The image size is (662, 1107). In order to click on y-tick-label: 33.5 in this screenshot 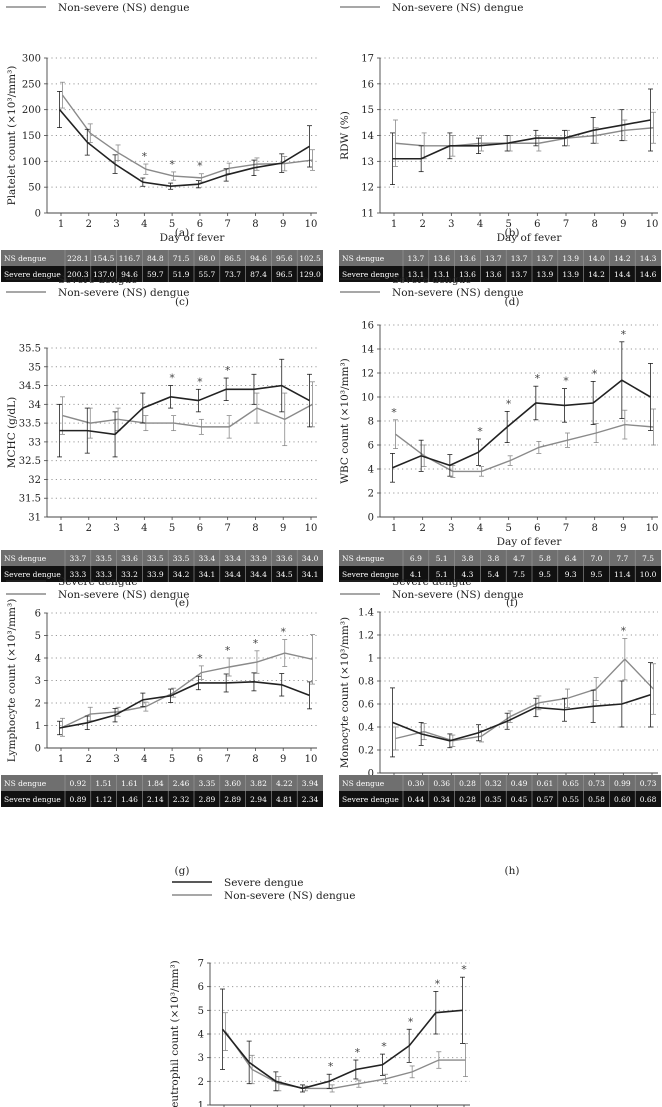, I will do `click(30, 424)`.